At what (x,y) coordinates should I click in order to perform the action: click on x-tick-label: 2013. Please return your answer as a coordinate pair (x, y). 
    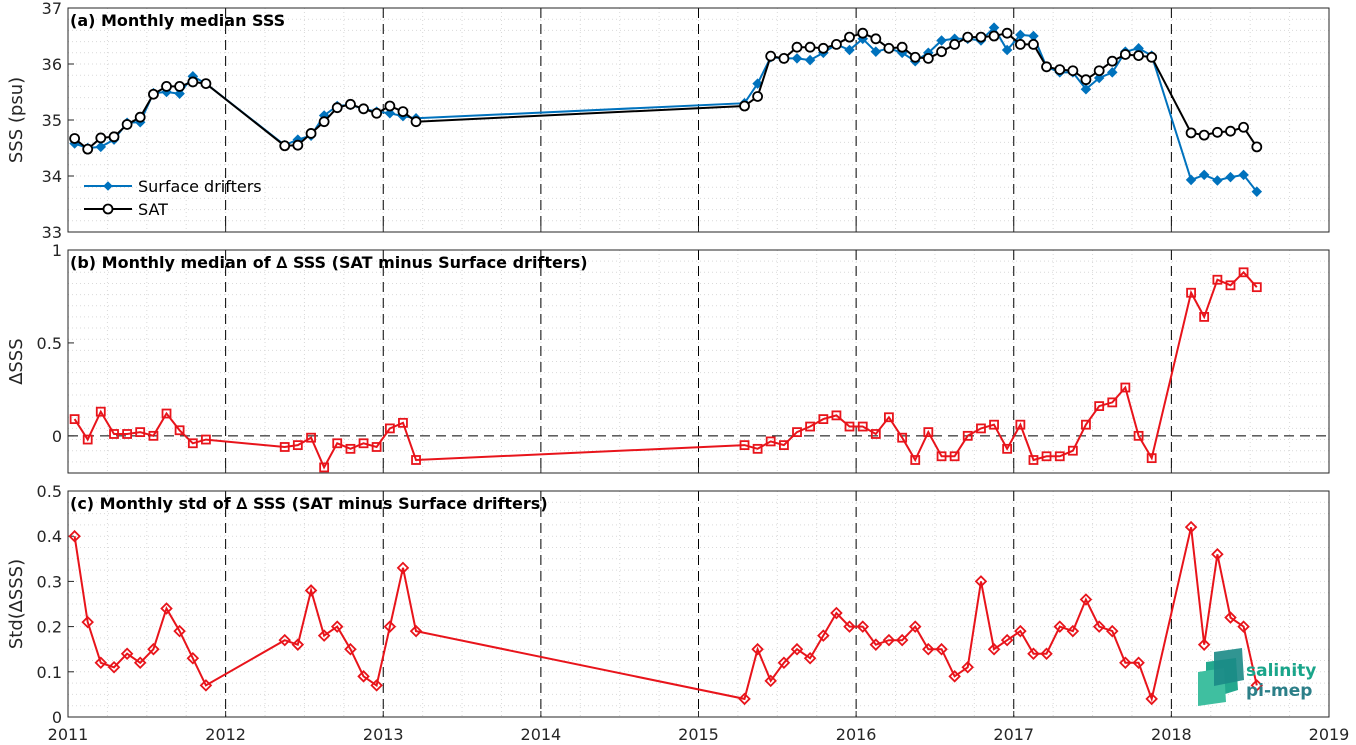
    Looking at the image, I should click on (383, 734).